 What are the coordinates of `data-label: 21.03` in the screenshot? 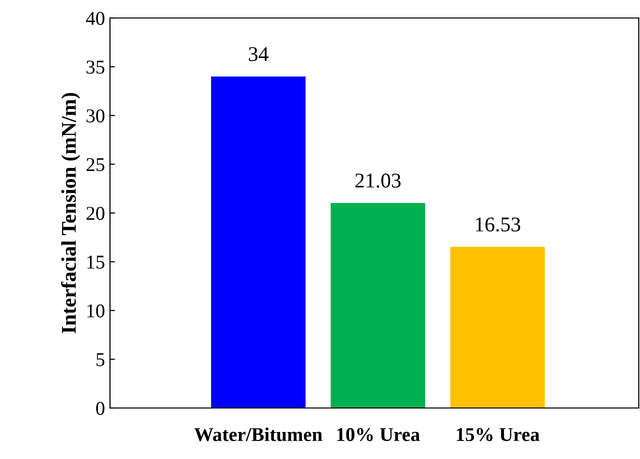 It's located at (378, 181).